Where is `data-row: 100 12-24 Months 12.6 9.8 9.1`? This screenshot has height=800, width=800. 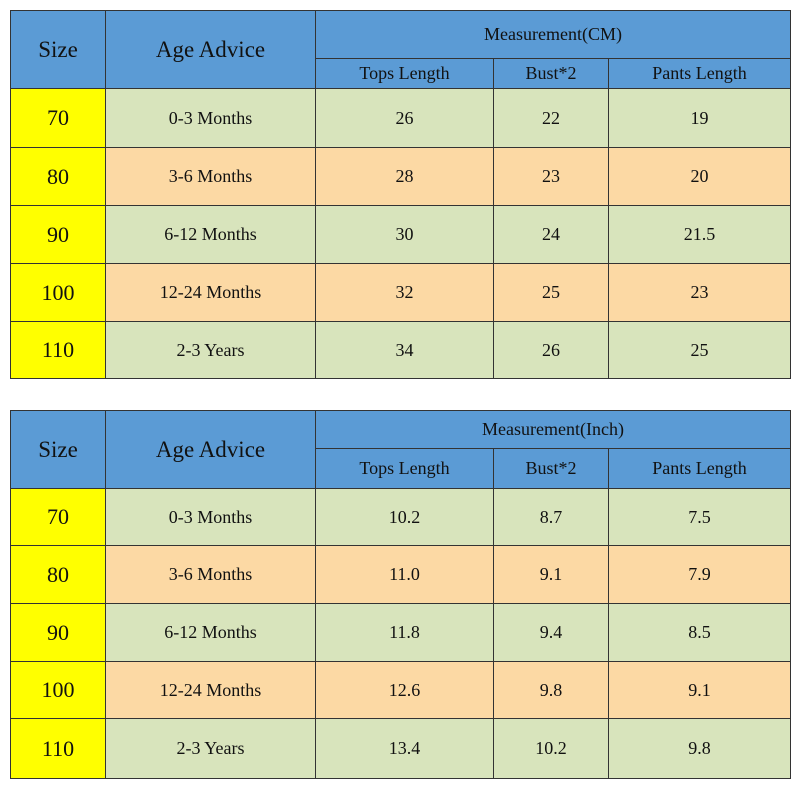
data-row: 100 12-24 Months 12.6 9.8 9.1 is located at coordinates (401, 690).